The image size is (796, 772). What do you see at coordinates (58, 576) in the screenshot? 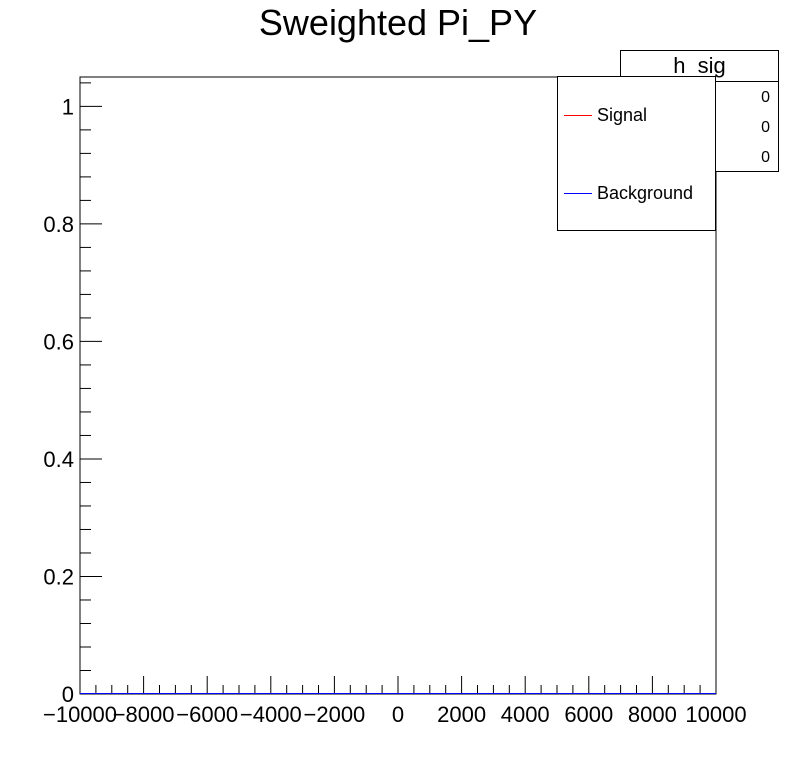
I see `y-tick-label: 0.2` at bounding box center [58, 576].